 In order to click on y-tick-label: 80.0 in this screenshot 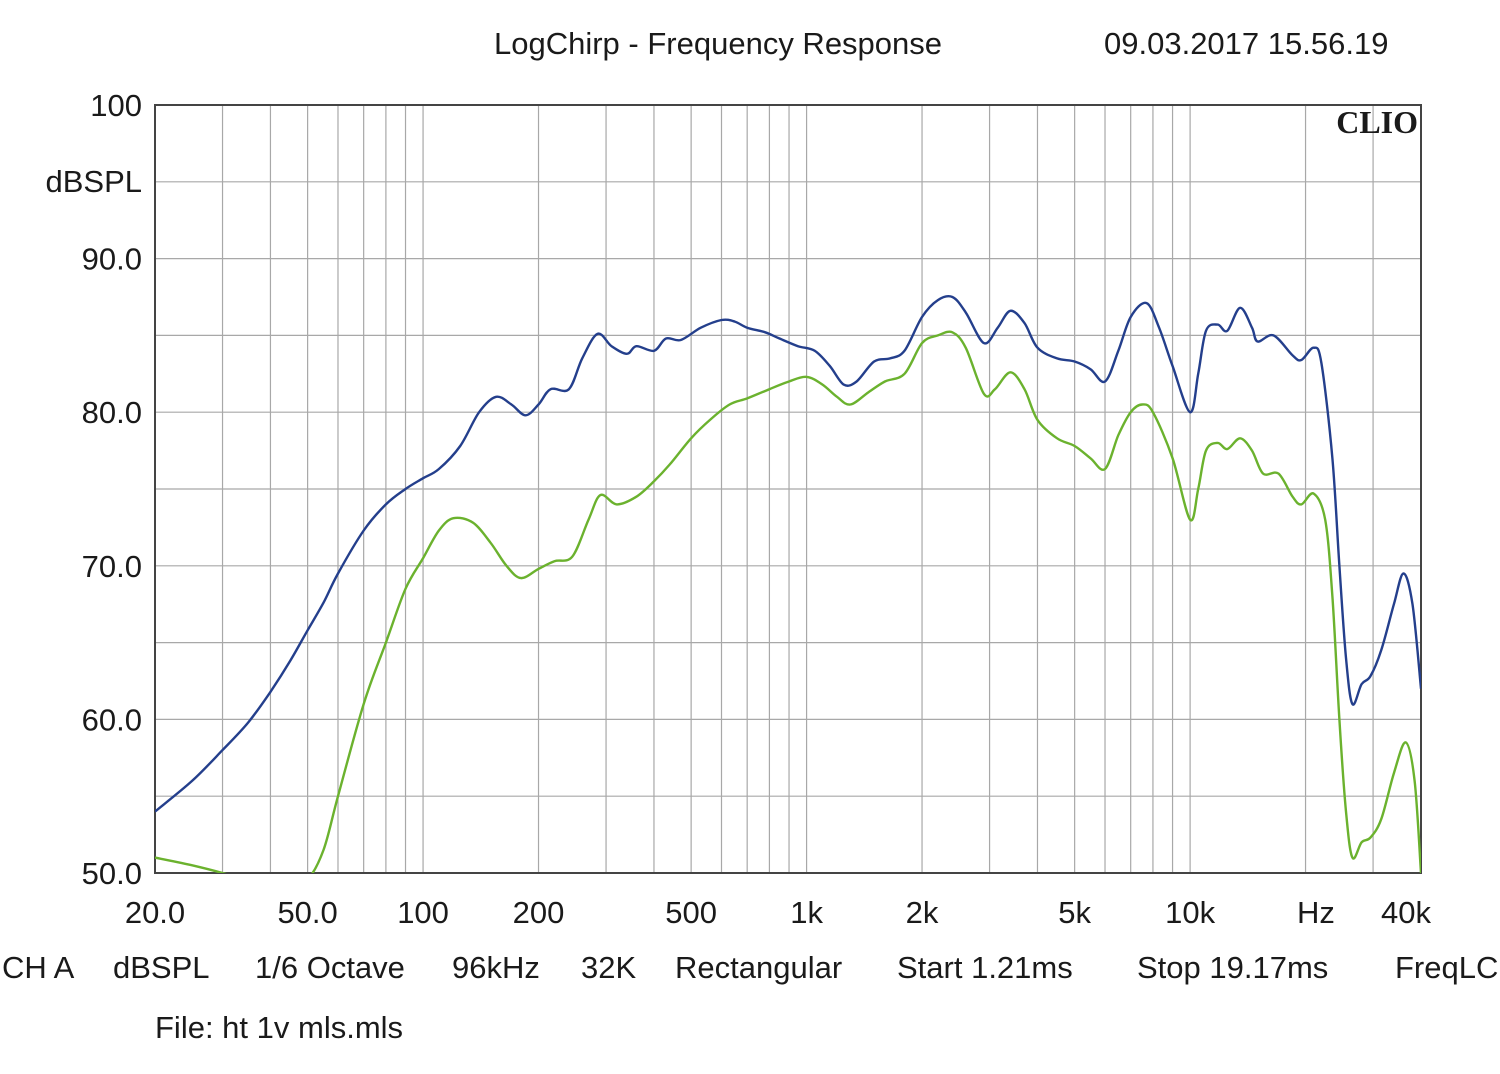, I will do `click(112, 412)`.